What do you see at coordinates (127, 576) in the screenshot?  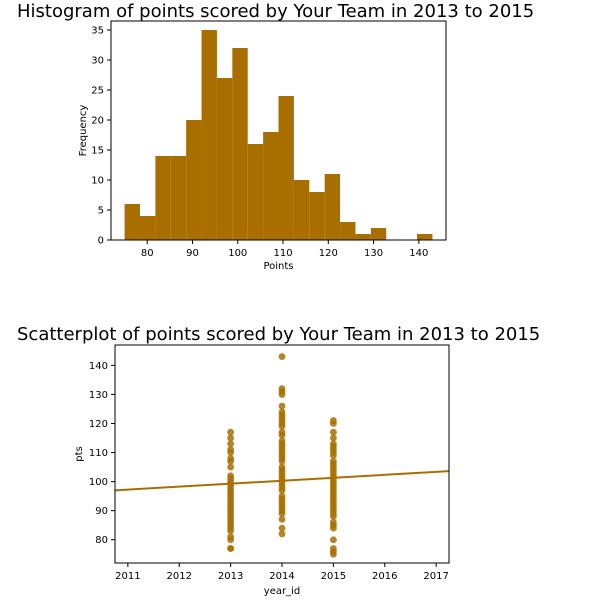 I see `x-tick-label: 2011` at bounding box center [127, 576].